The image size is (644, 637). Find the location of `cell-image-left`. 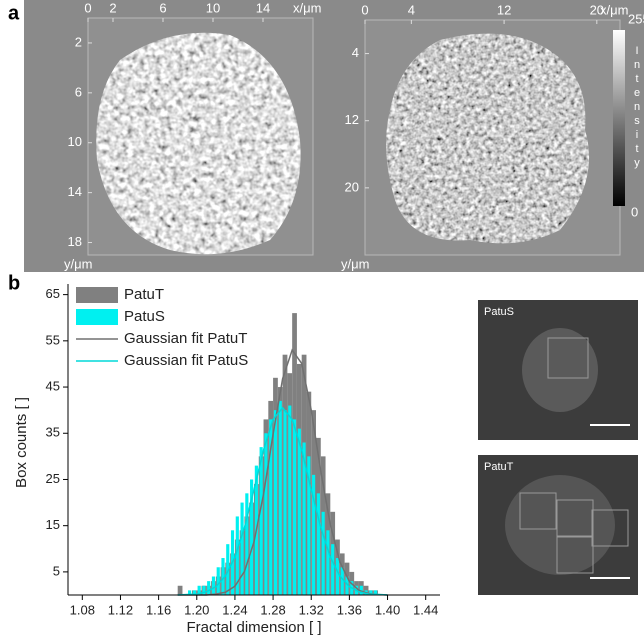

cell-image-left is located at coordinates (200, 136).